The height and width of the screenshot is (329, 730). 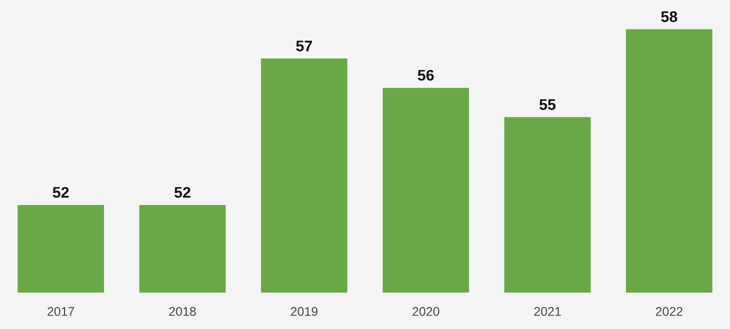 What do you see at coordinates (304, 46) in the screenshot?
I see `data-label: 57` at bounding box center [304, 46].